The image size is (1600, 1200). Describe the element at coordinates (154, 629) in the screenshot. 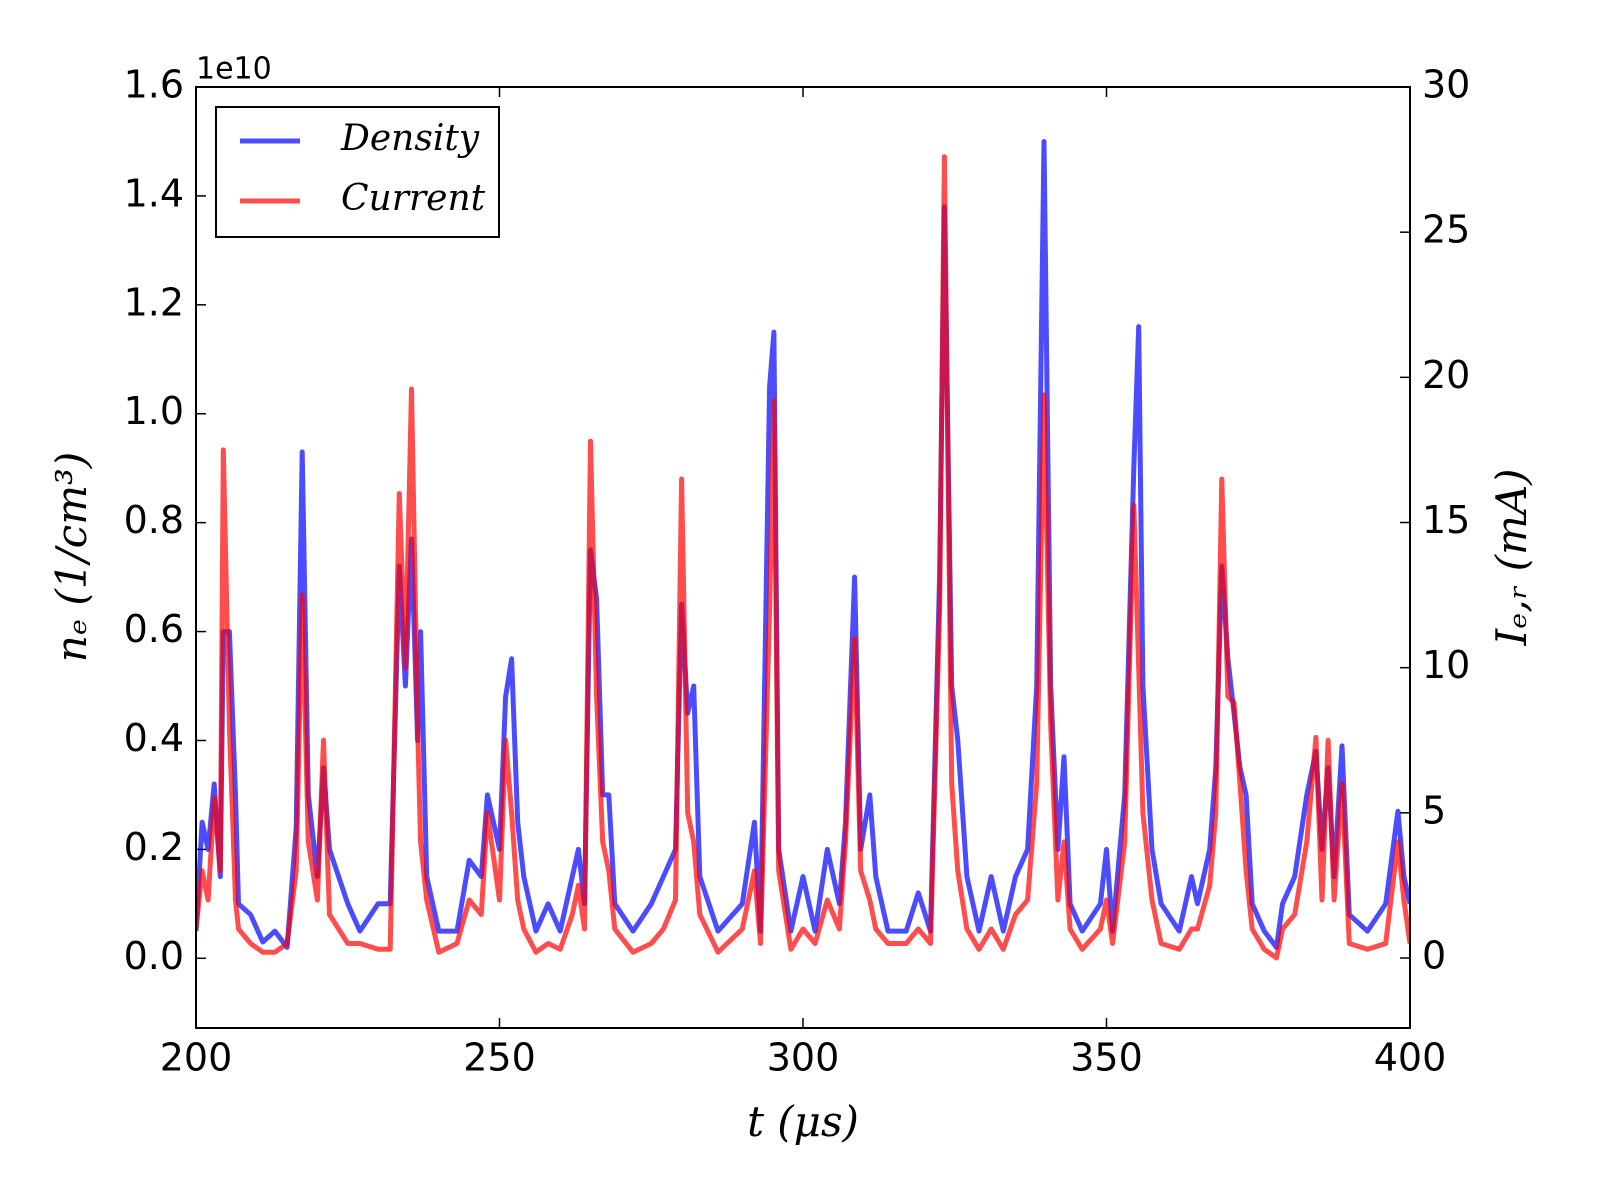

I see `y-tick-label: 0.6` at that location.